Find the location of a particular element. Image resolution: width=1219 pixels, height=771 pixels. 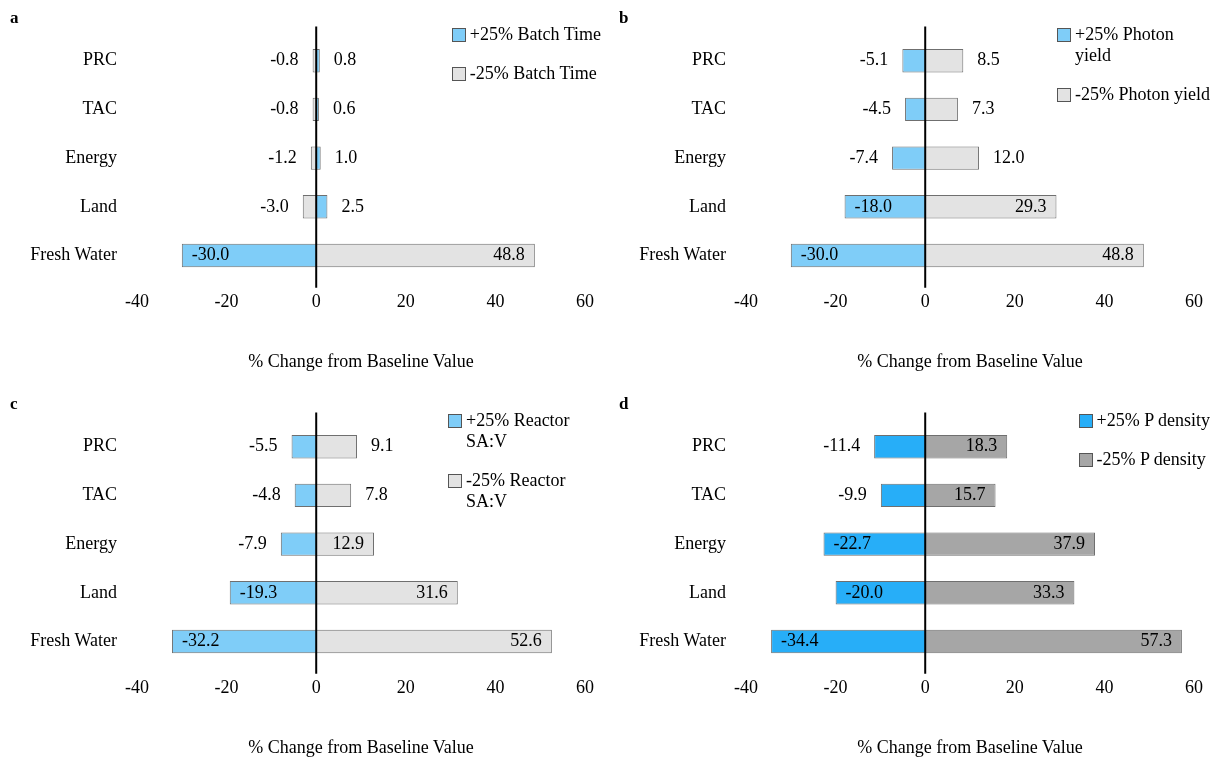

legend-label: +25% Reactor SA:V is located at coordinates (518, 430).